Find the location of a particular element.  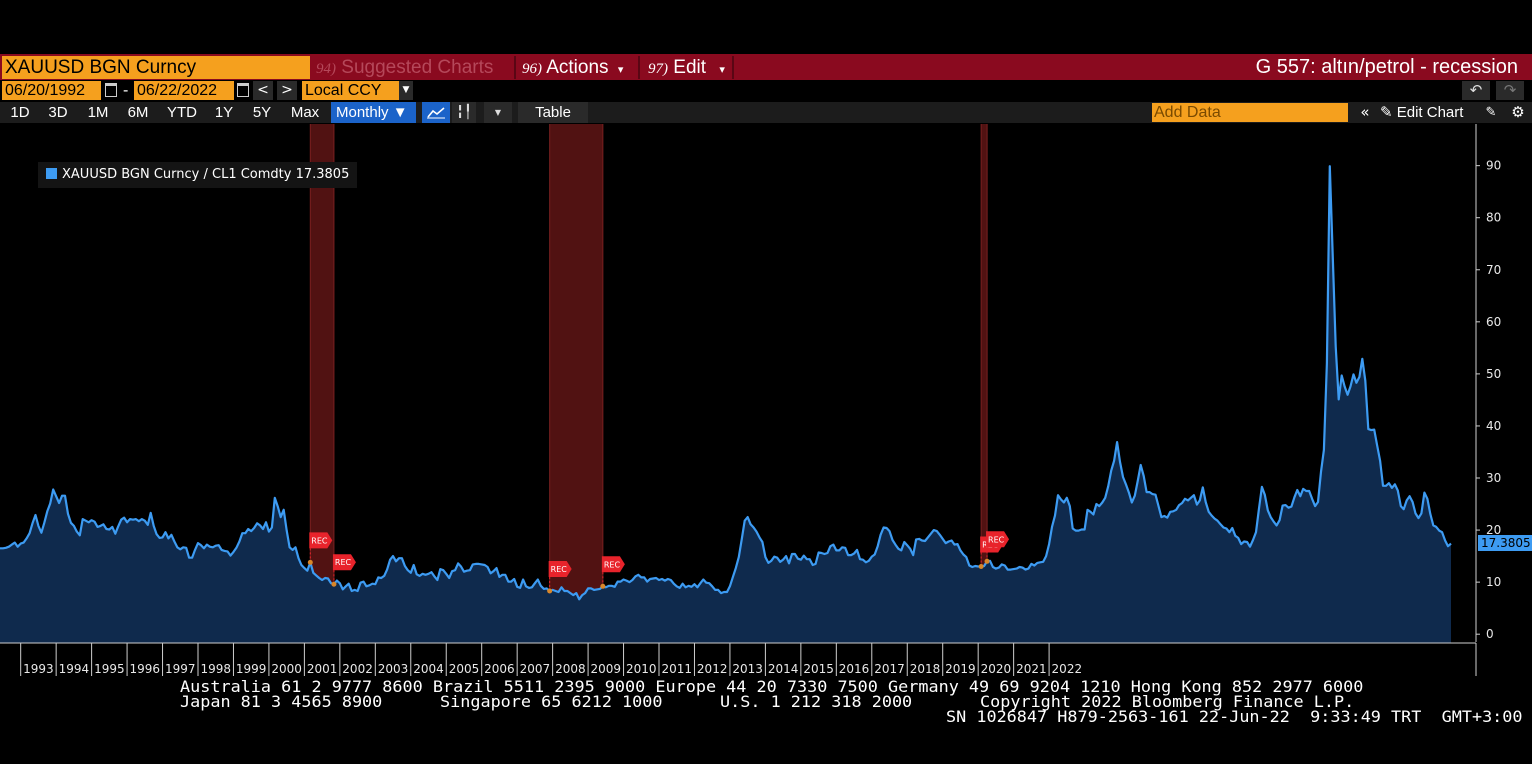

end-date-field: 06/22/2022 is located at coordinates (184, 90).